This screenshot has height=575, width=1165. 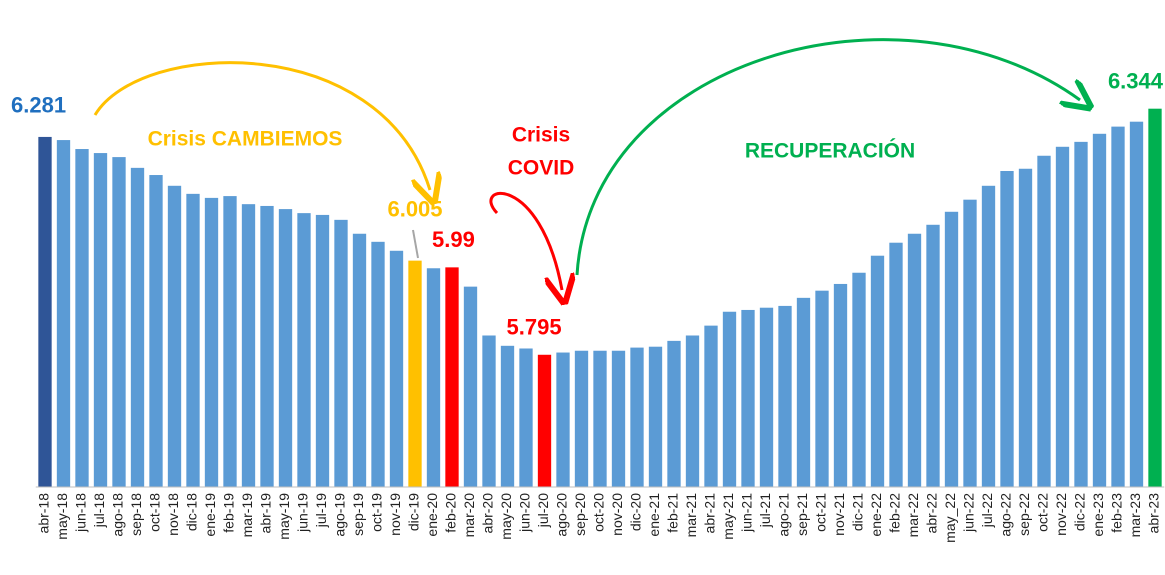 I want to click on x-tick-label: nov-20, so click(x=617, y=514).